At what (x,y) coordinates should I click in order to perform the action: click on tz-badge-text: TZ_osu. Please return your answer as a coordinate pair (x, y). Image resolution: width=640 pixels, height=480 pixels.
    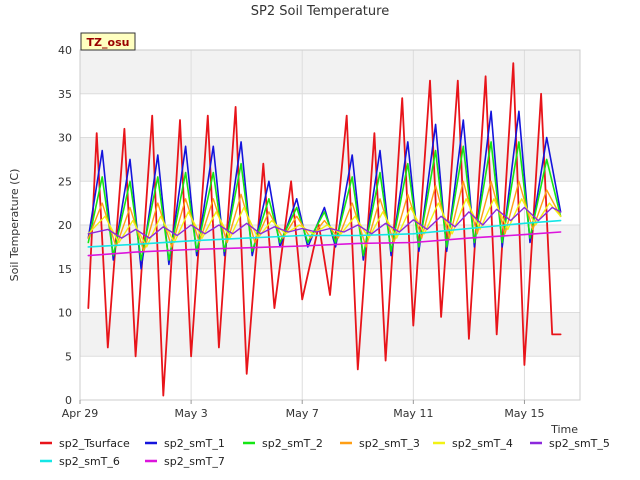
    Looking at the image, I should click on (108, 42).